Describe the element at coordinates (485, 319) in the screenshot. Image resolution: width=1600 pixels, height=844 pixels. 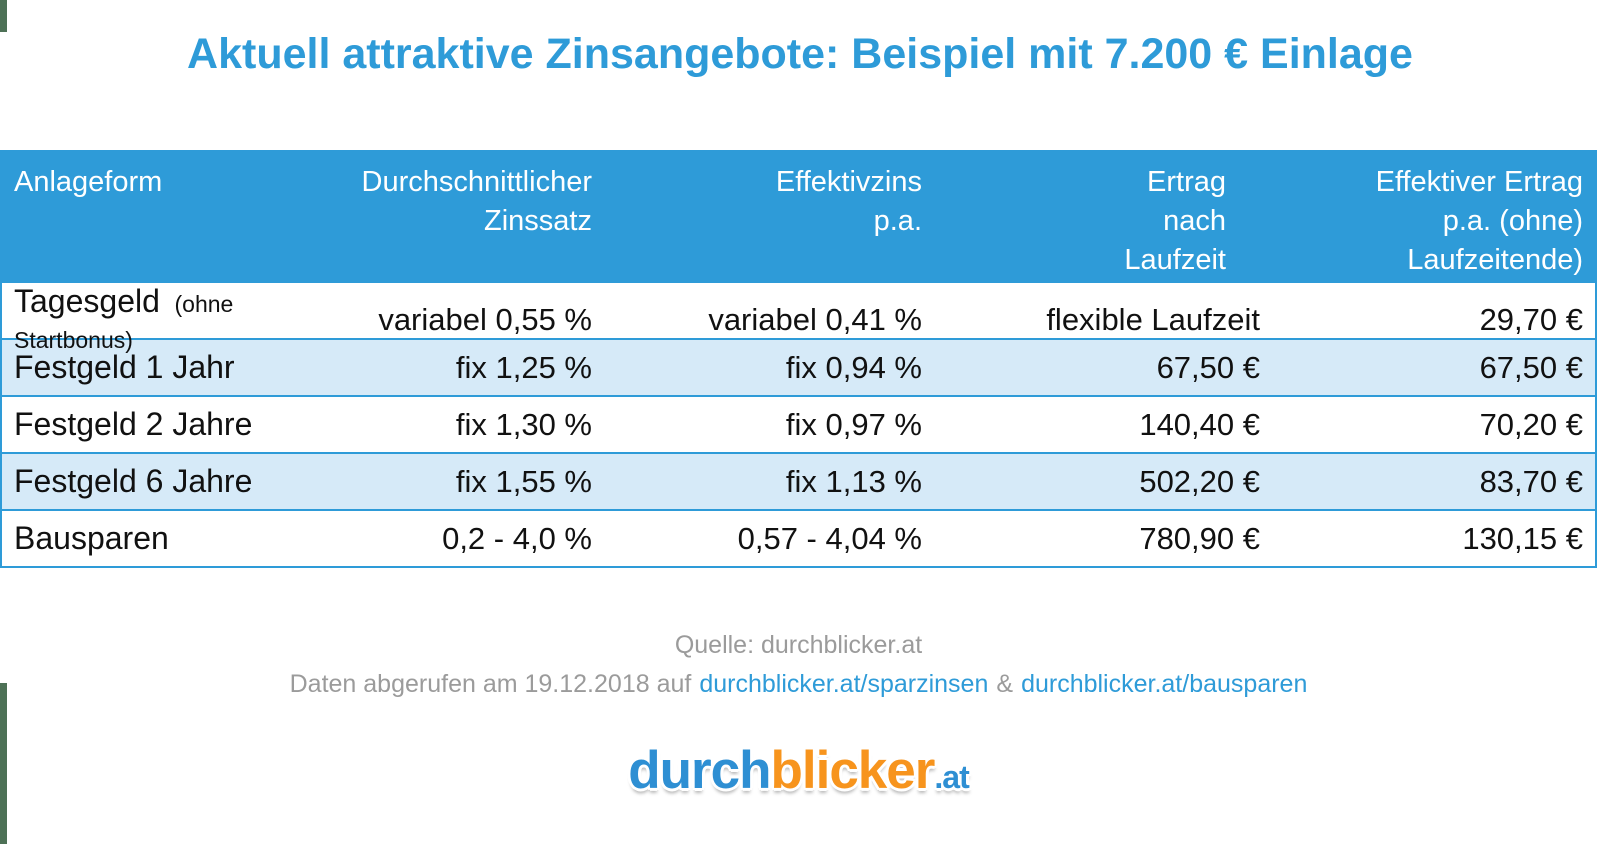
I see `cell-zinssatz: variabel 0,55 %` at that location.